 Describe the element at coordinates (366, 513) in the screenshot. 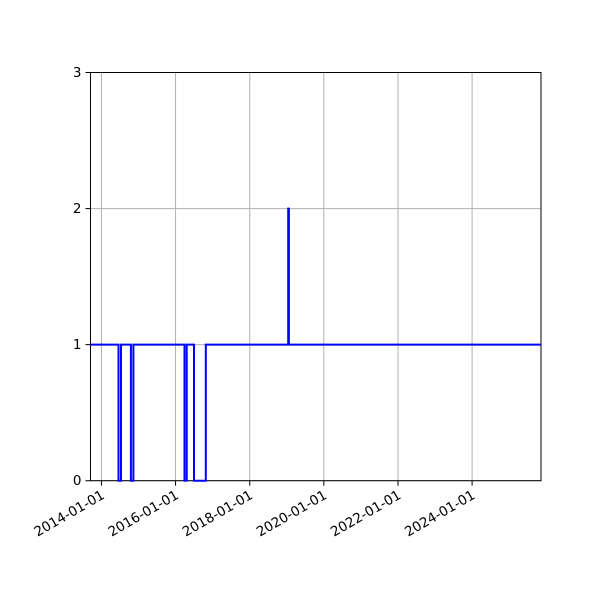

I see `x-tick-label: 2022-01-01` at that location.